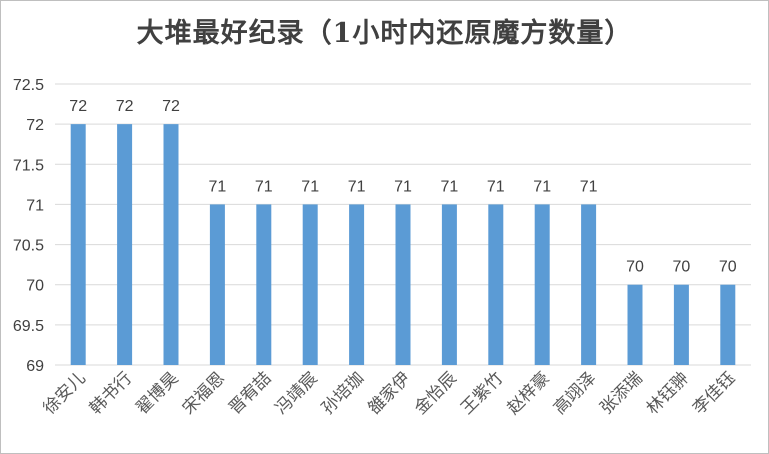 The width and height of the screenshot is (769, 454). I want to click on x-tick-label: 张添瑞, so click(621, 393).